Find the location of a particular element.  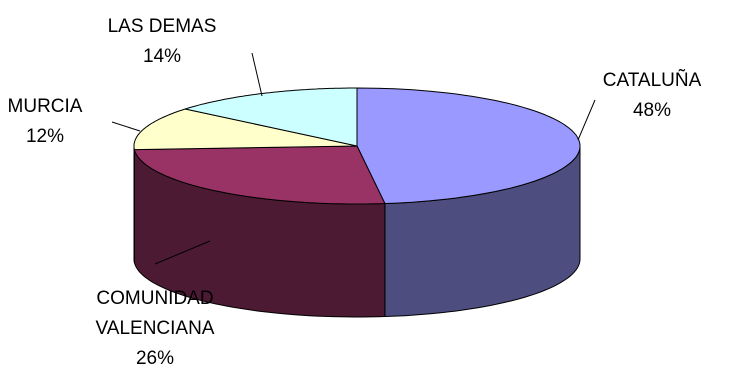

slice-comunidad-valenciana is located at coordinates (259, 175).